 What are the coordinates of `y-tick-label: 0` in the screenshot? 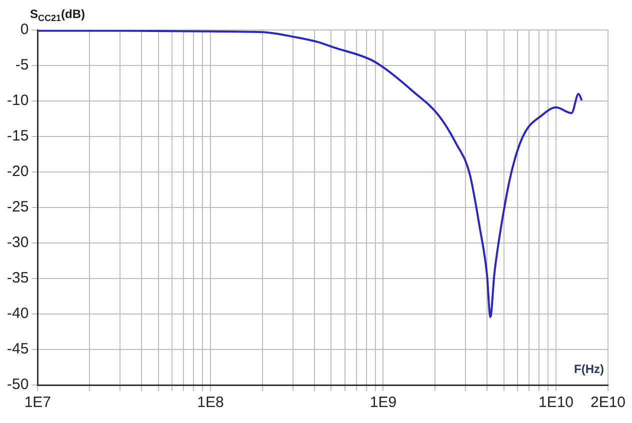 It's located at (24, 29).